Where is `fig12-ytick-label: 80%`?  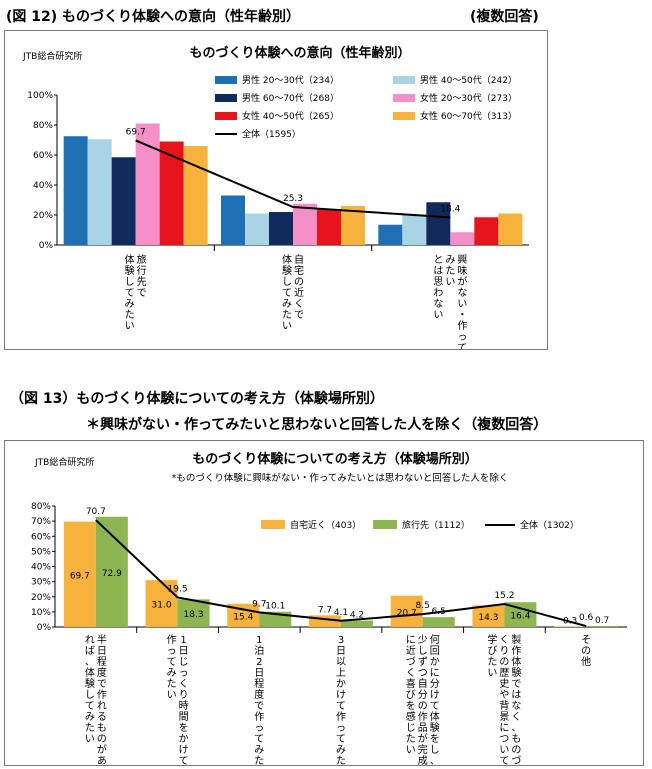 fig12-ytick-label: 80% is located at coordinates (43, 126).